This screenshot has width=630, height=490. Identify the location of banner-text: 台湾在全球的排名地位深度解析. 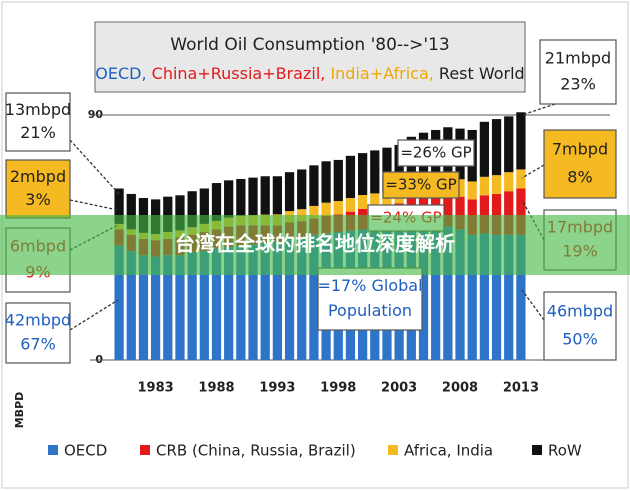
(315, 244).